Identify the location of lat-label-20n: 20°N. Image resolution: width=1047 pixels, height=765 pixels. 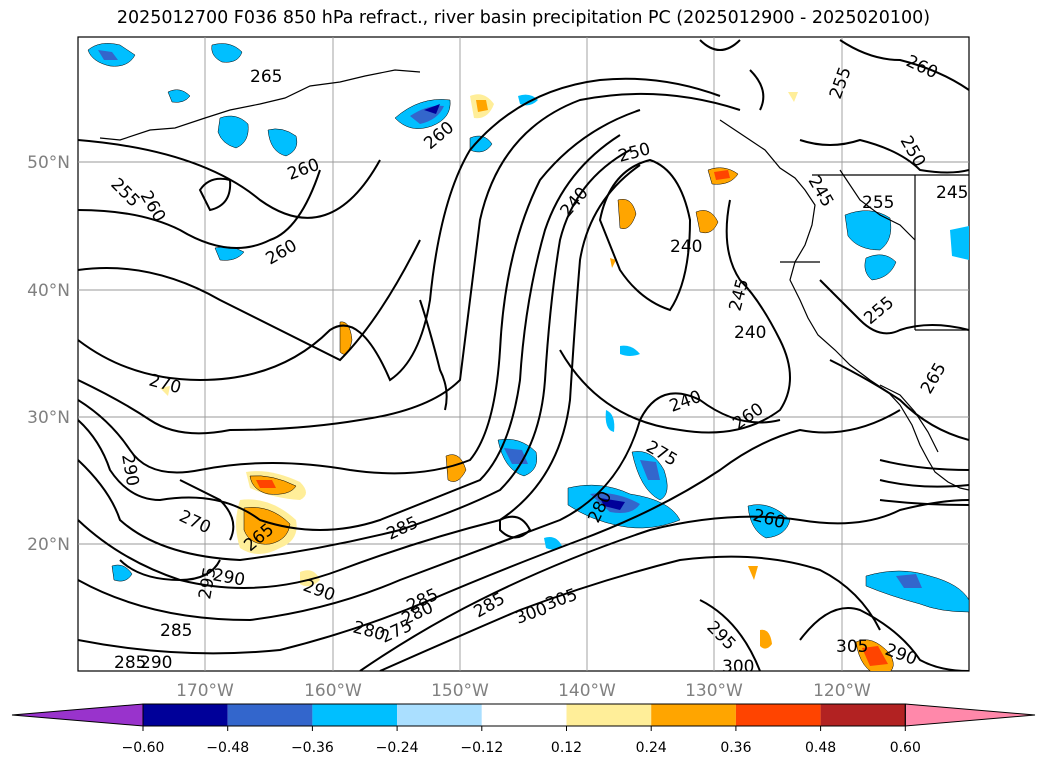
(48, 545).